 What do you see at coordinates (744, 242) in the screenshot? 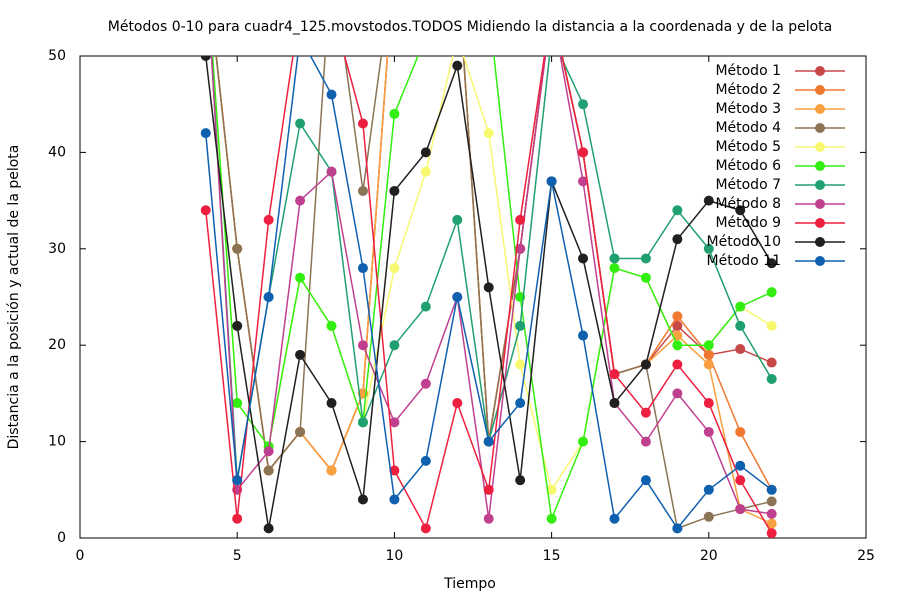
I see `legend-label: Método 10` at bounding box center [744, 242].